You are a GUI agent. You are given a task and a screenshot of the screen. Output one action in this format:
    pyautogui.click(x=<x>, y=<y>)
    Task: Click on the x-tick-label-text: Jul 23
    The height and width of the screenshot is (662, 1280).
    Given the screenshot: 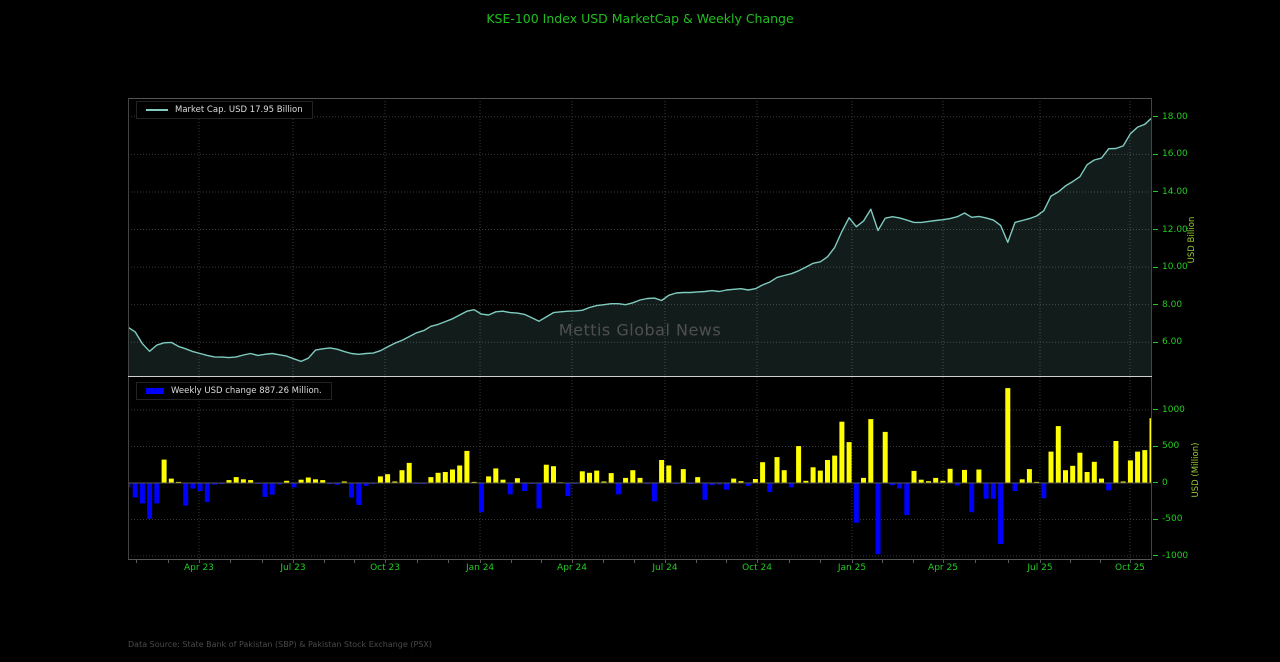 What is the action you would take?
    pyautogui.click(x=293, y=568)
    